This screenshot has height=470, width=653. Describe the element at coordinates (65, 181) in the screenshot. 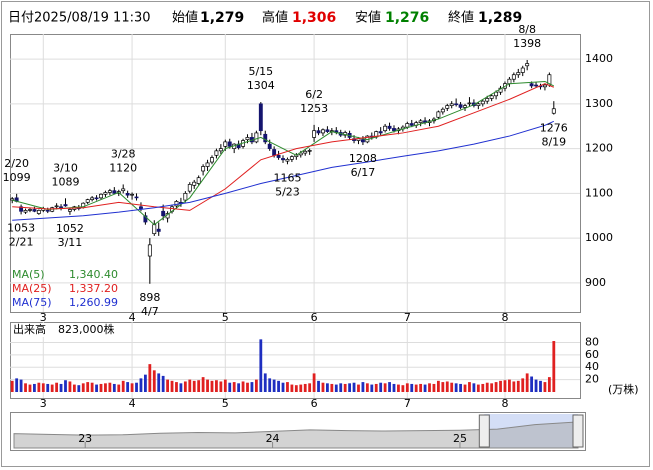

I see `annotation-value: 1089` at that location.